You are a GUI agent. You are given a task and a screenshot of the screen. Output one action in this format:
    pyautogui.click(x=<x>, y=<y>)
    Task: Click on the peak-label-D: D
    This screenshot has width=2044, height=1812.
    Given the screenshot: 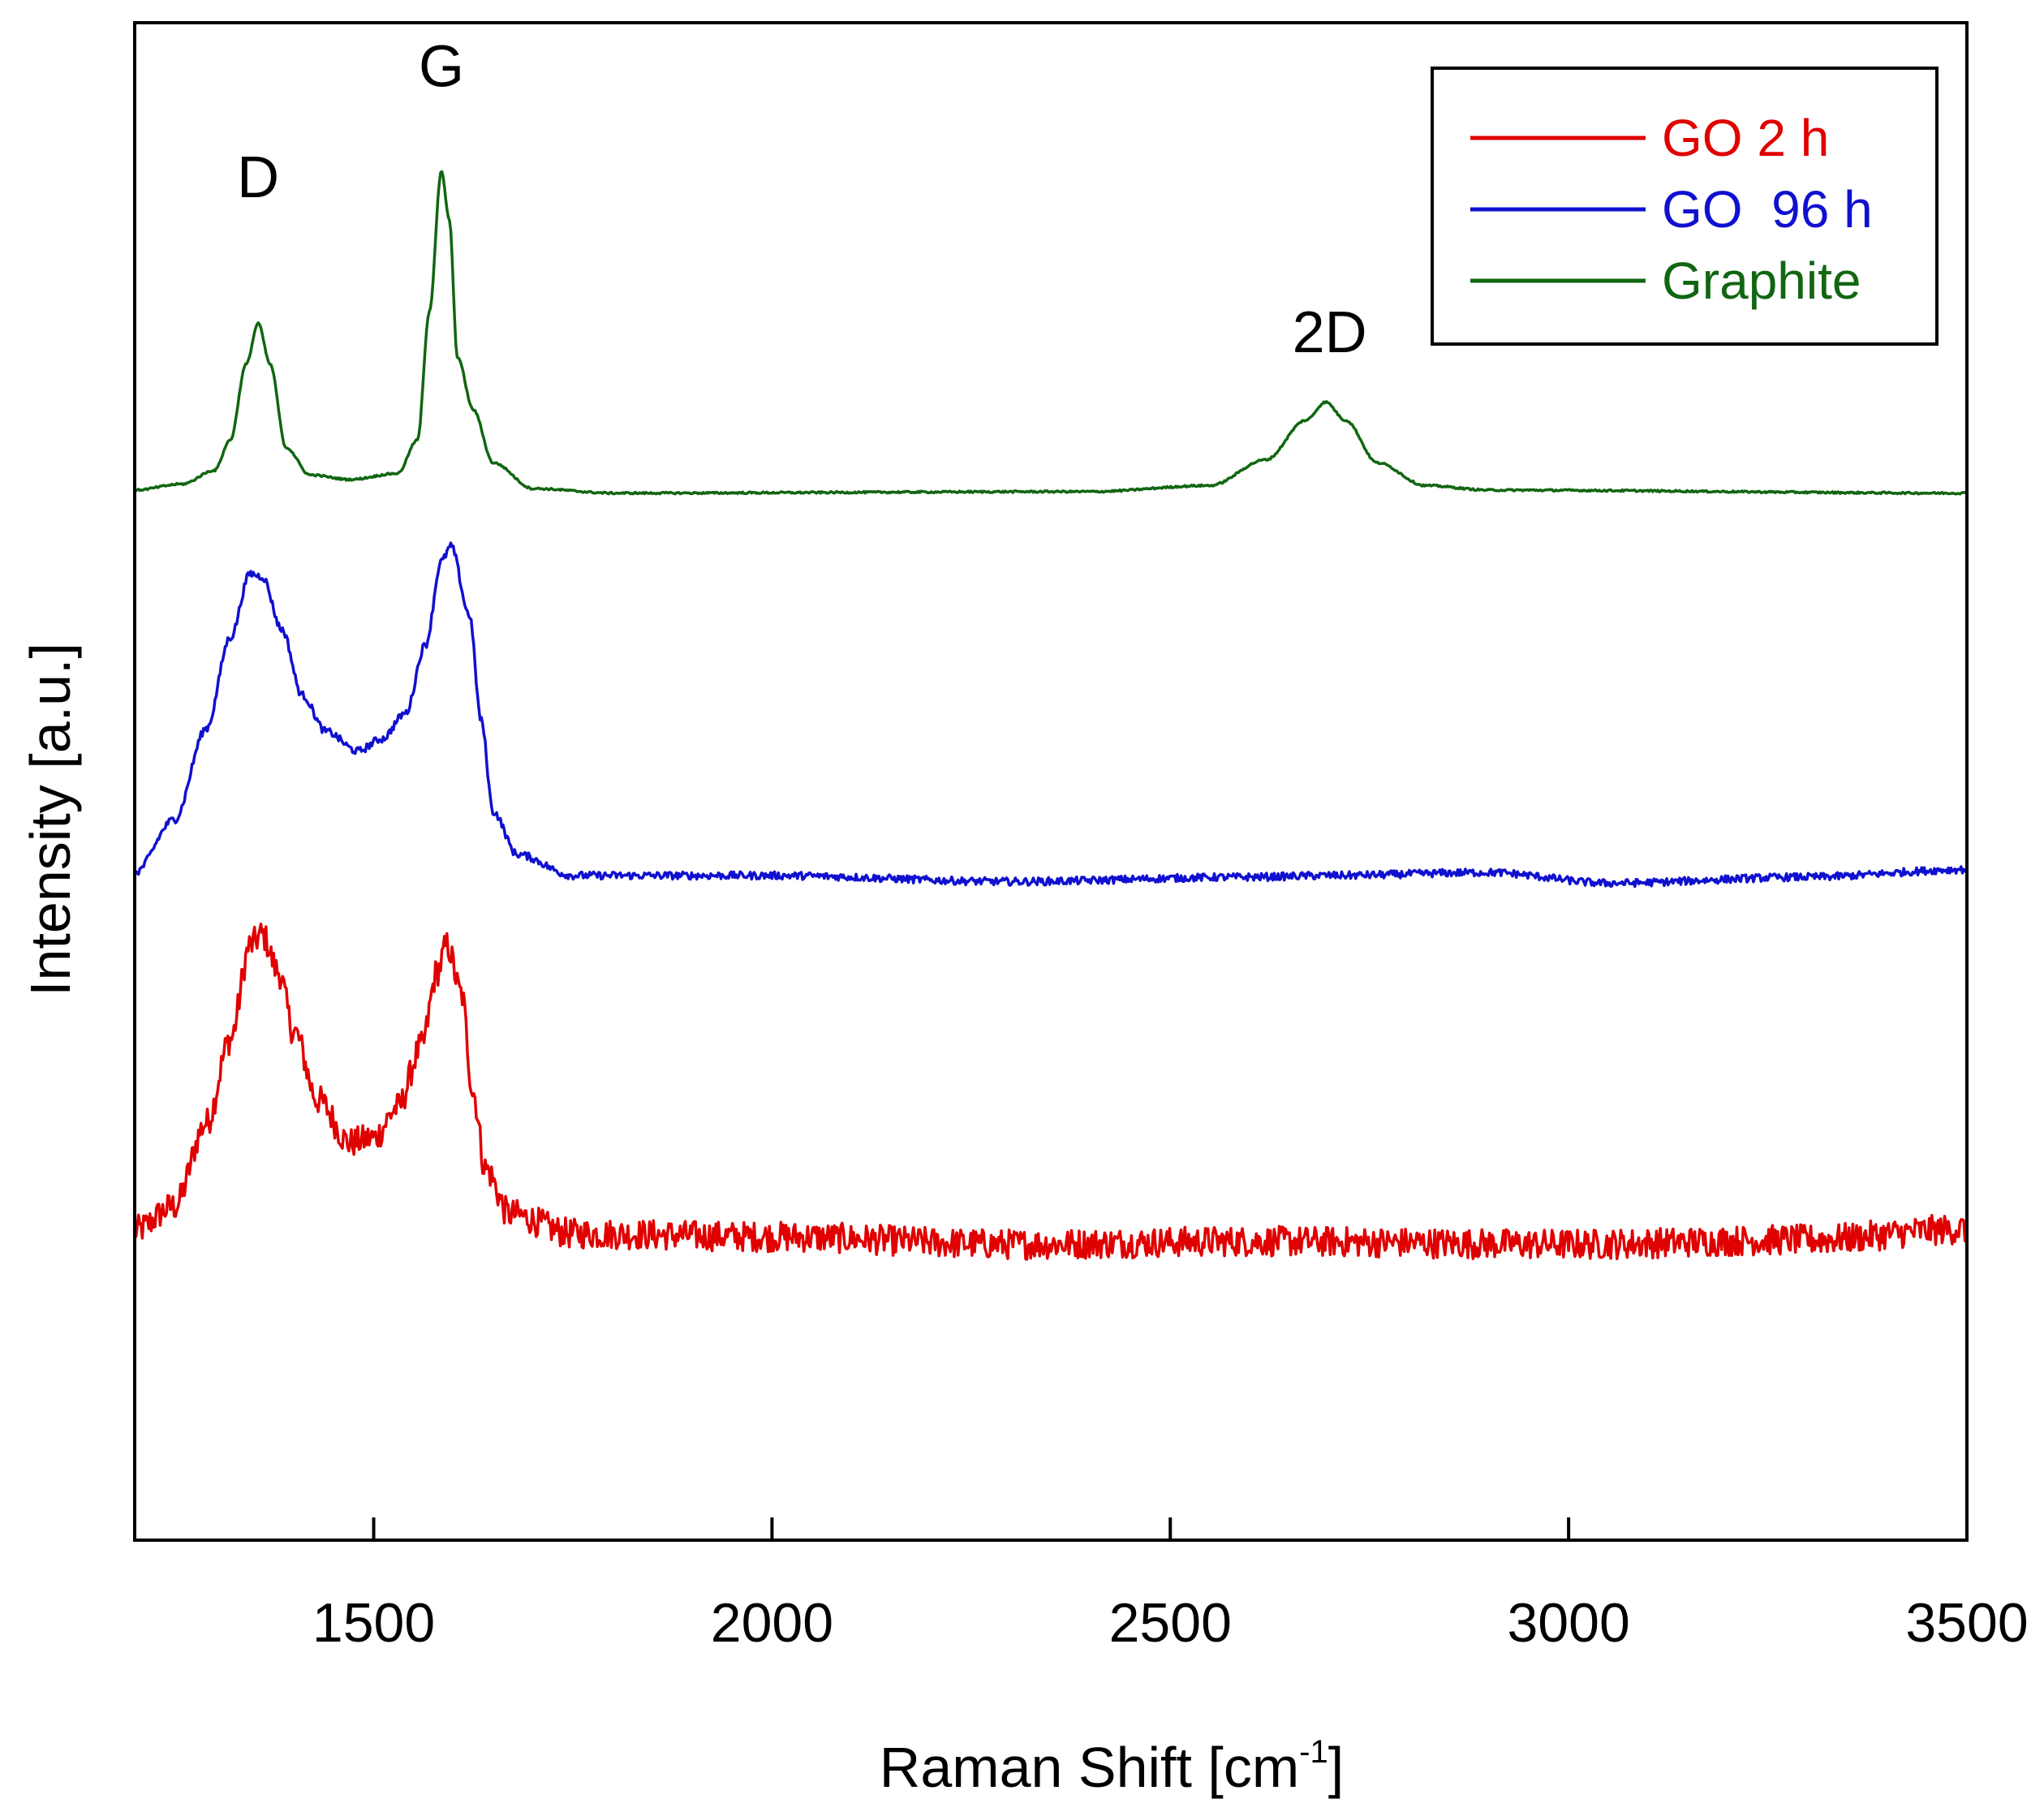 What is the action you would take?
    pyautogui.click(x=258, y=177)
    